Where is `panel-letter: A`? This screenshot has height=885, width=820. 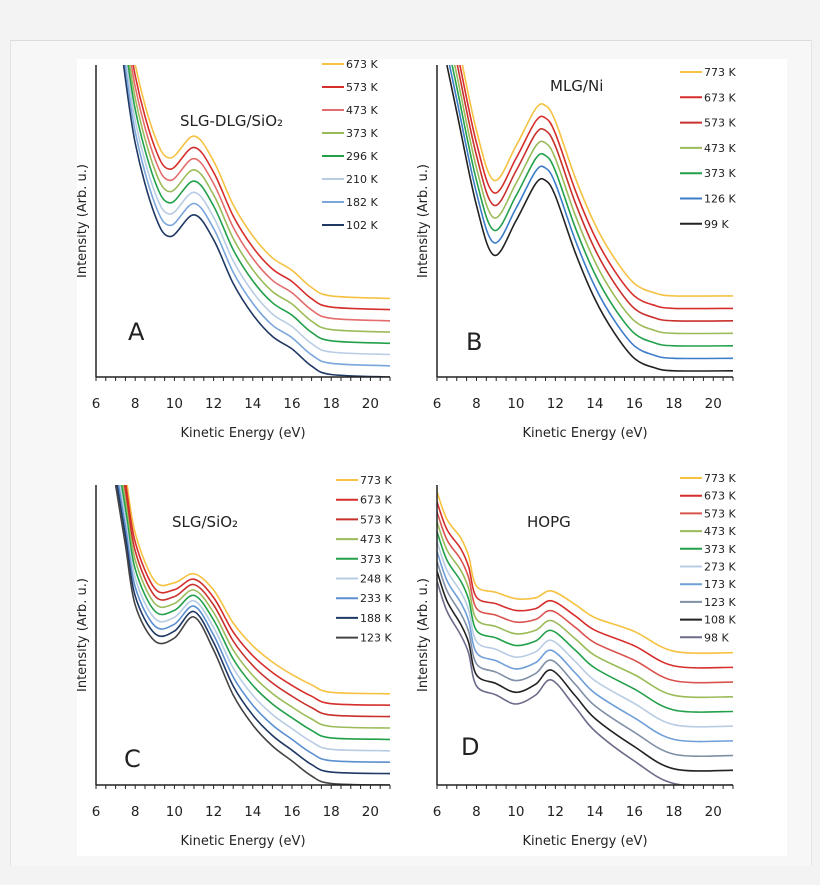
panel-letter: A is located at coordinates (136, 332).